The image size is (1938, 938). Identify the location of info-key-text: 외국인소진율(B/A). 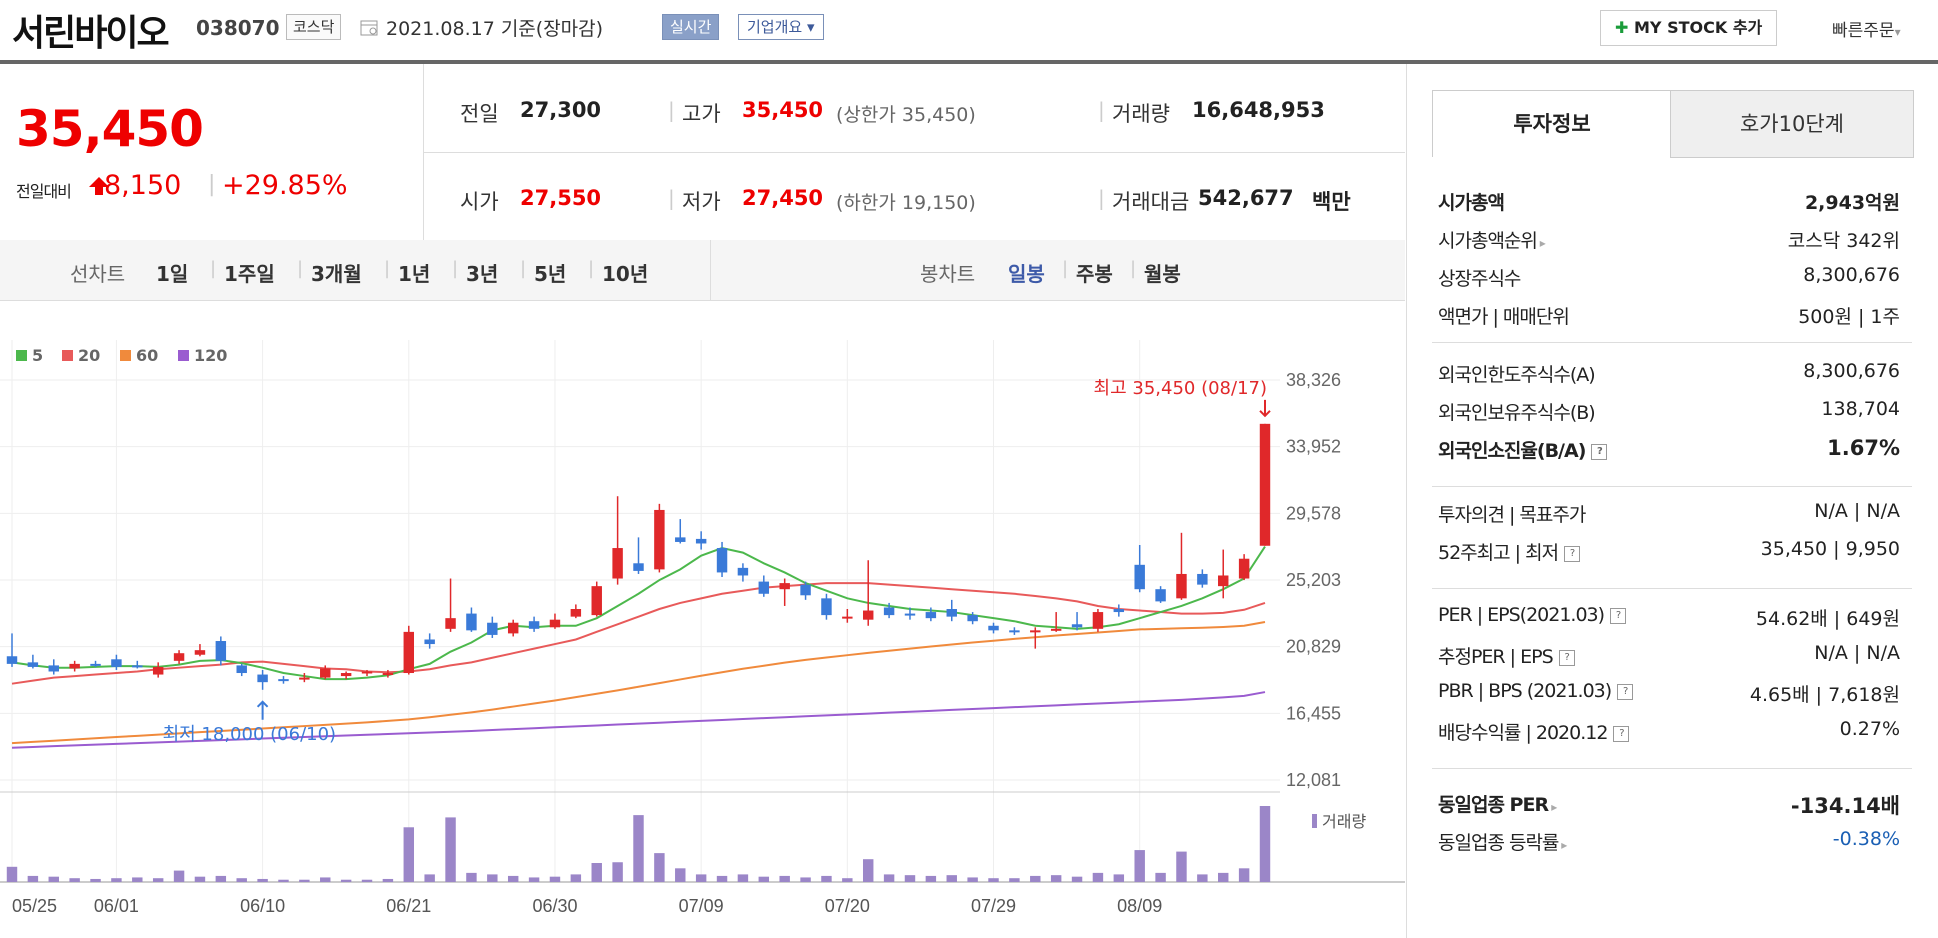
(1512, 451).